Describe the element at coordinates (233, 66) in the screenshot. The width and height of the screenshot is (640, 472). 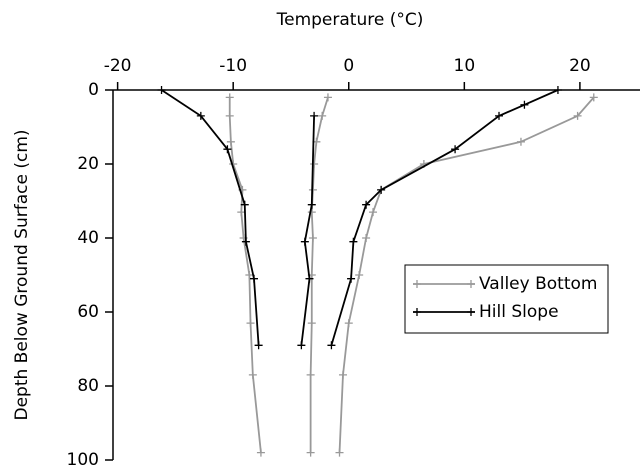
I see `x-tick-label: -10` at that location.